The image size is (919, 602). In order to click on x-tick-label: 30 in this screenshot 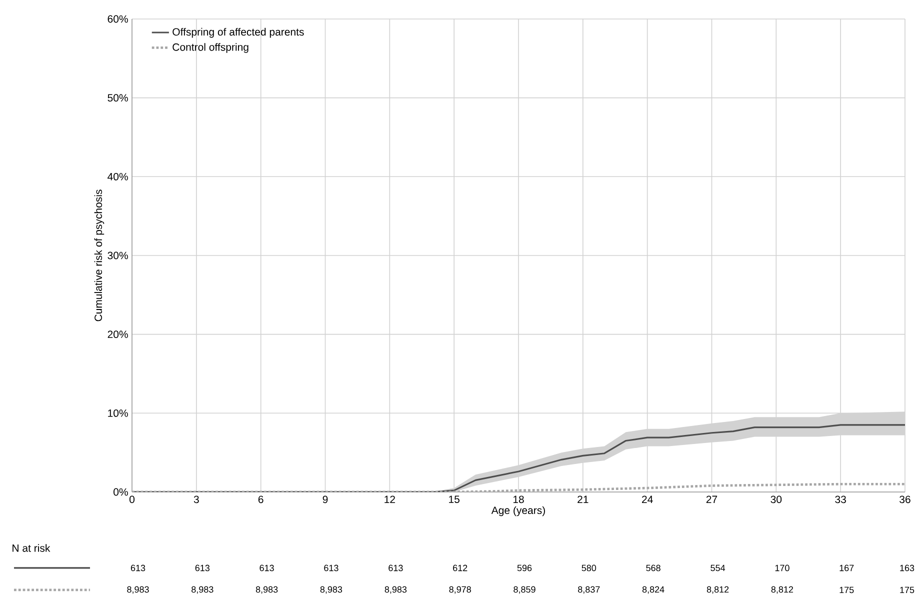, I will do `click(776, 500)`.